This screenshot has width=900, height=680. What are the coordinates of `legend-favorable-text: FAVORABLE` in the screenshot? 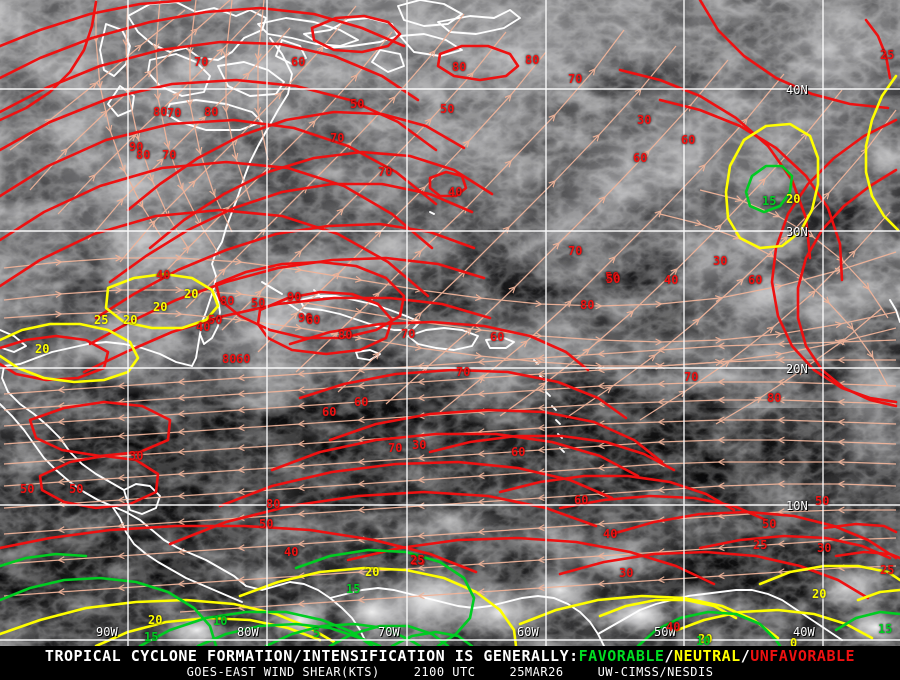 It's located at (621, 656).